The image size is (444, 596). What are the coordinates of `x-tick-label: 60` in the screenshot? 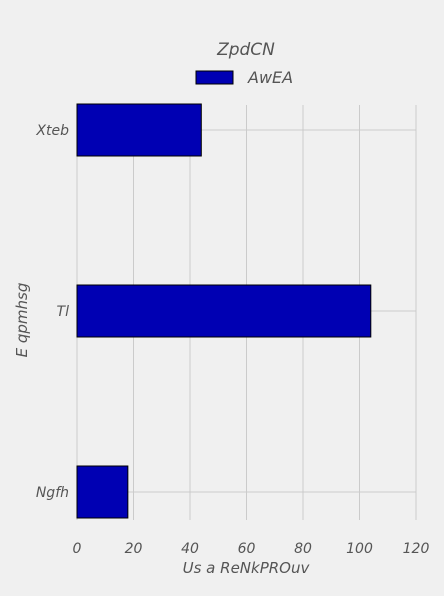 It's located at (247, 549).